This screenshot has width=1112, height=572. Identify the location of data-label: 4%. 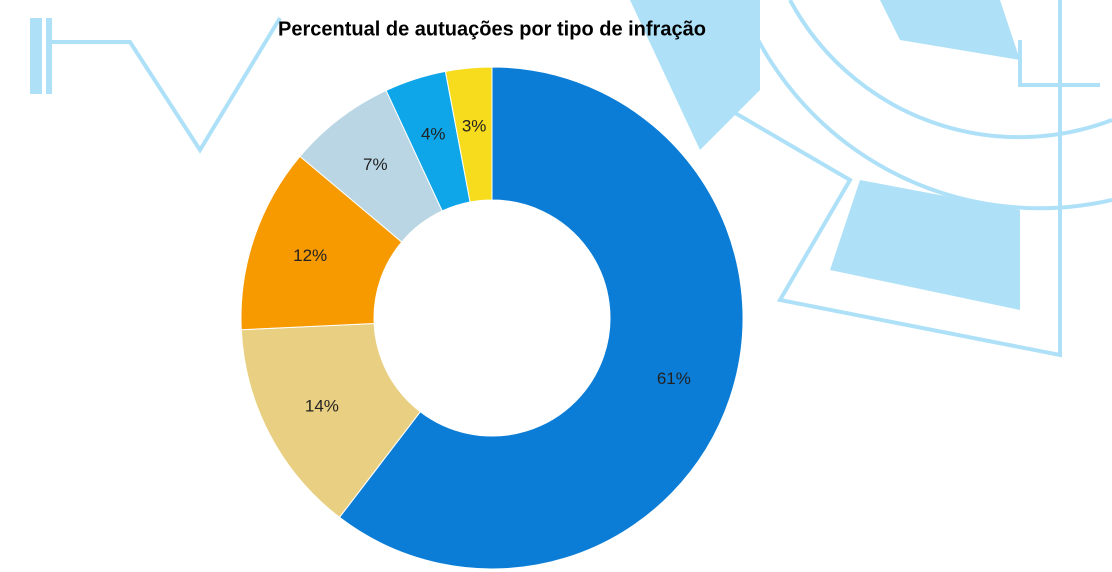
(433, 134).